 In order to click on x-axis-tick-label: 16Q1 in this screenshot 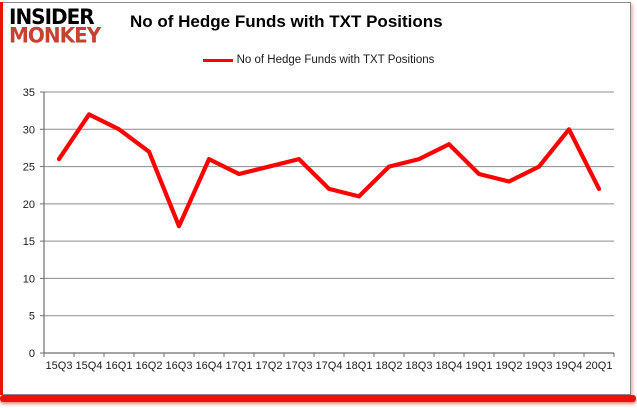, I will do `click(119, 366)`.